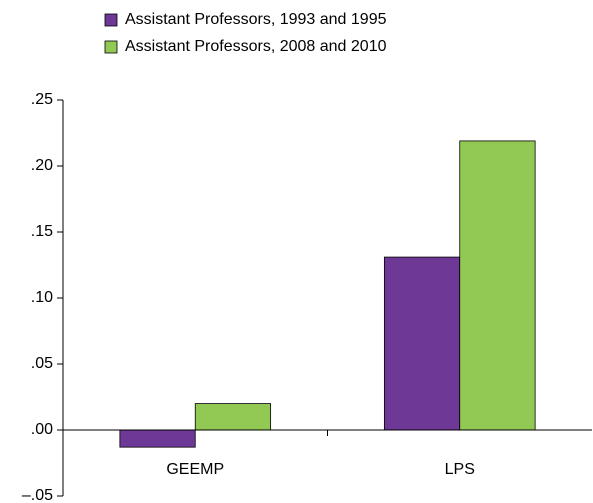  What do you see at coordinates (42, 297) in the screenshot?
I see `y-tick-label: .10` at bounding box center [42, 297].